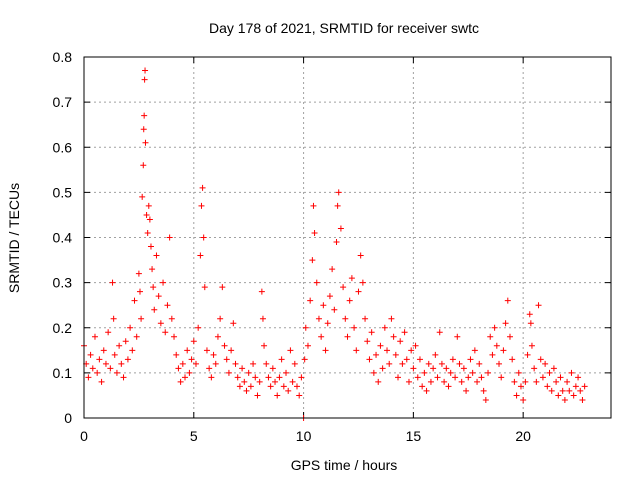 This screenshot has height=480, width=640. Describe the element at coordinates (63, 373) in the screenshot. I see `y-tick-label: 0.1` at that location.